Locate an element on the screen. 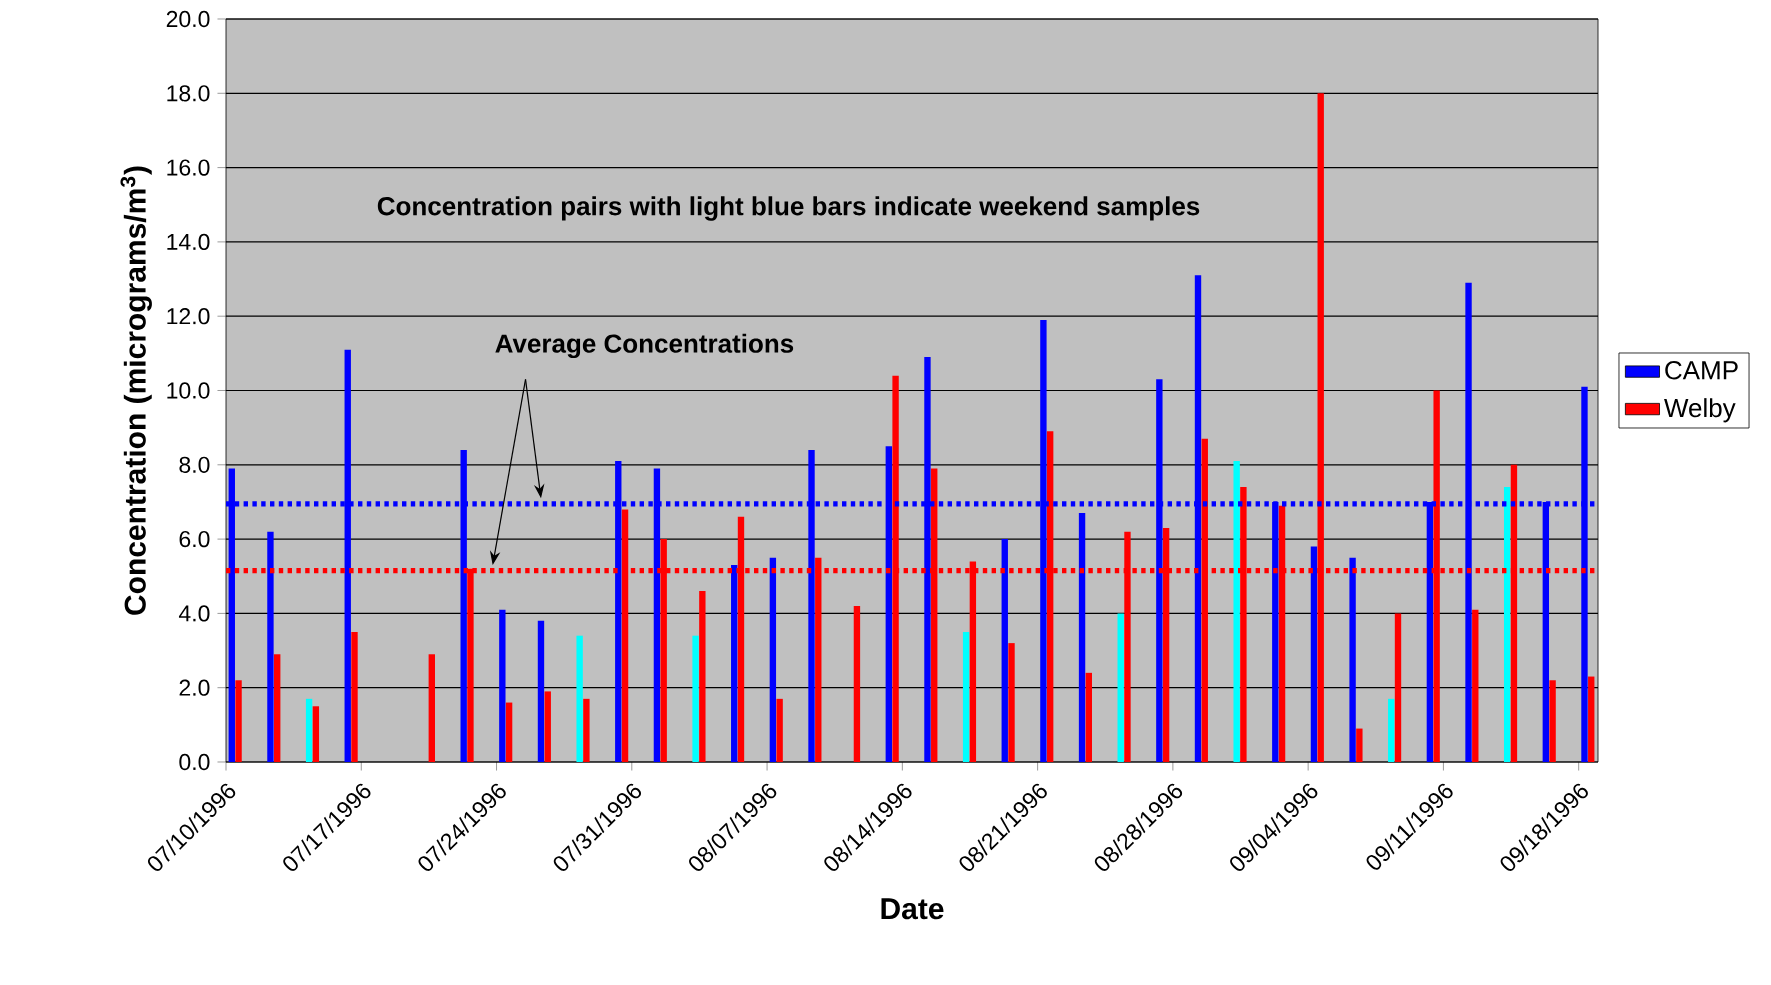 This screenshot has width=1771, height=985. y-axis-title: Concentration (micrograms/m$^{3}$) is located at coordinates (136, 390).